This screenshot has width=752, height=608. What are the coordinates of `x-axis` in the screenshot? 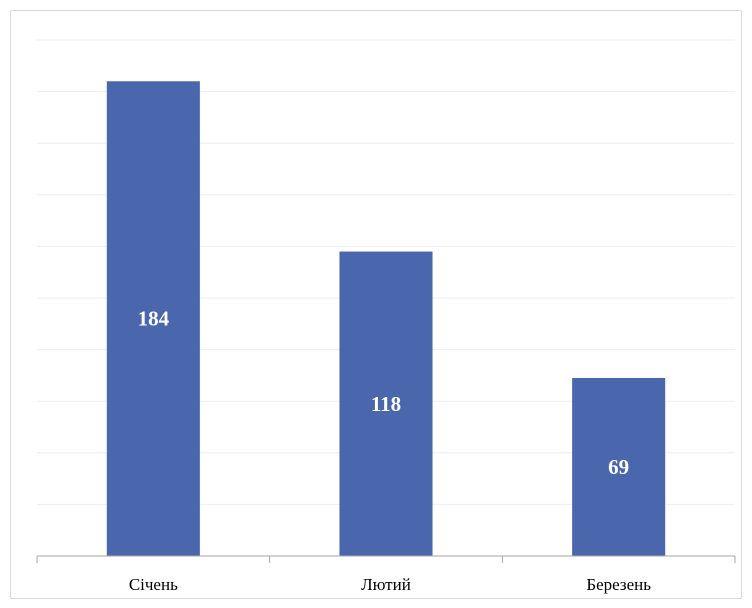 It's located at (386, 559).